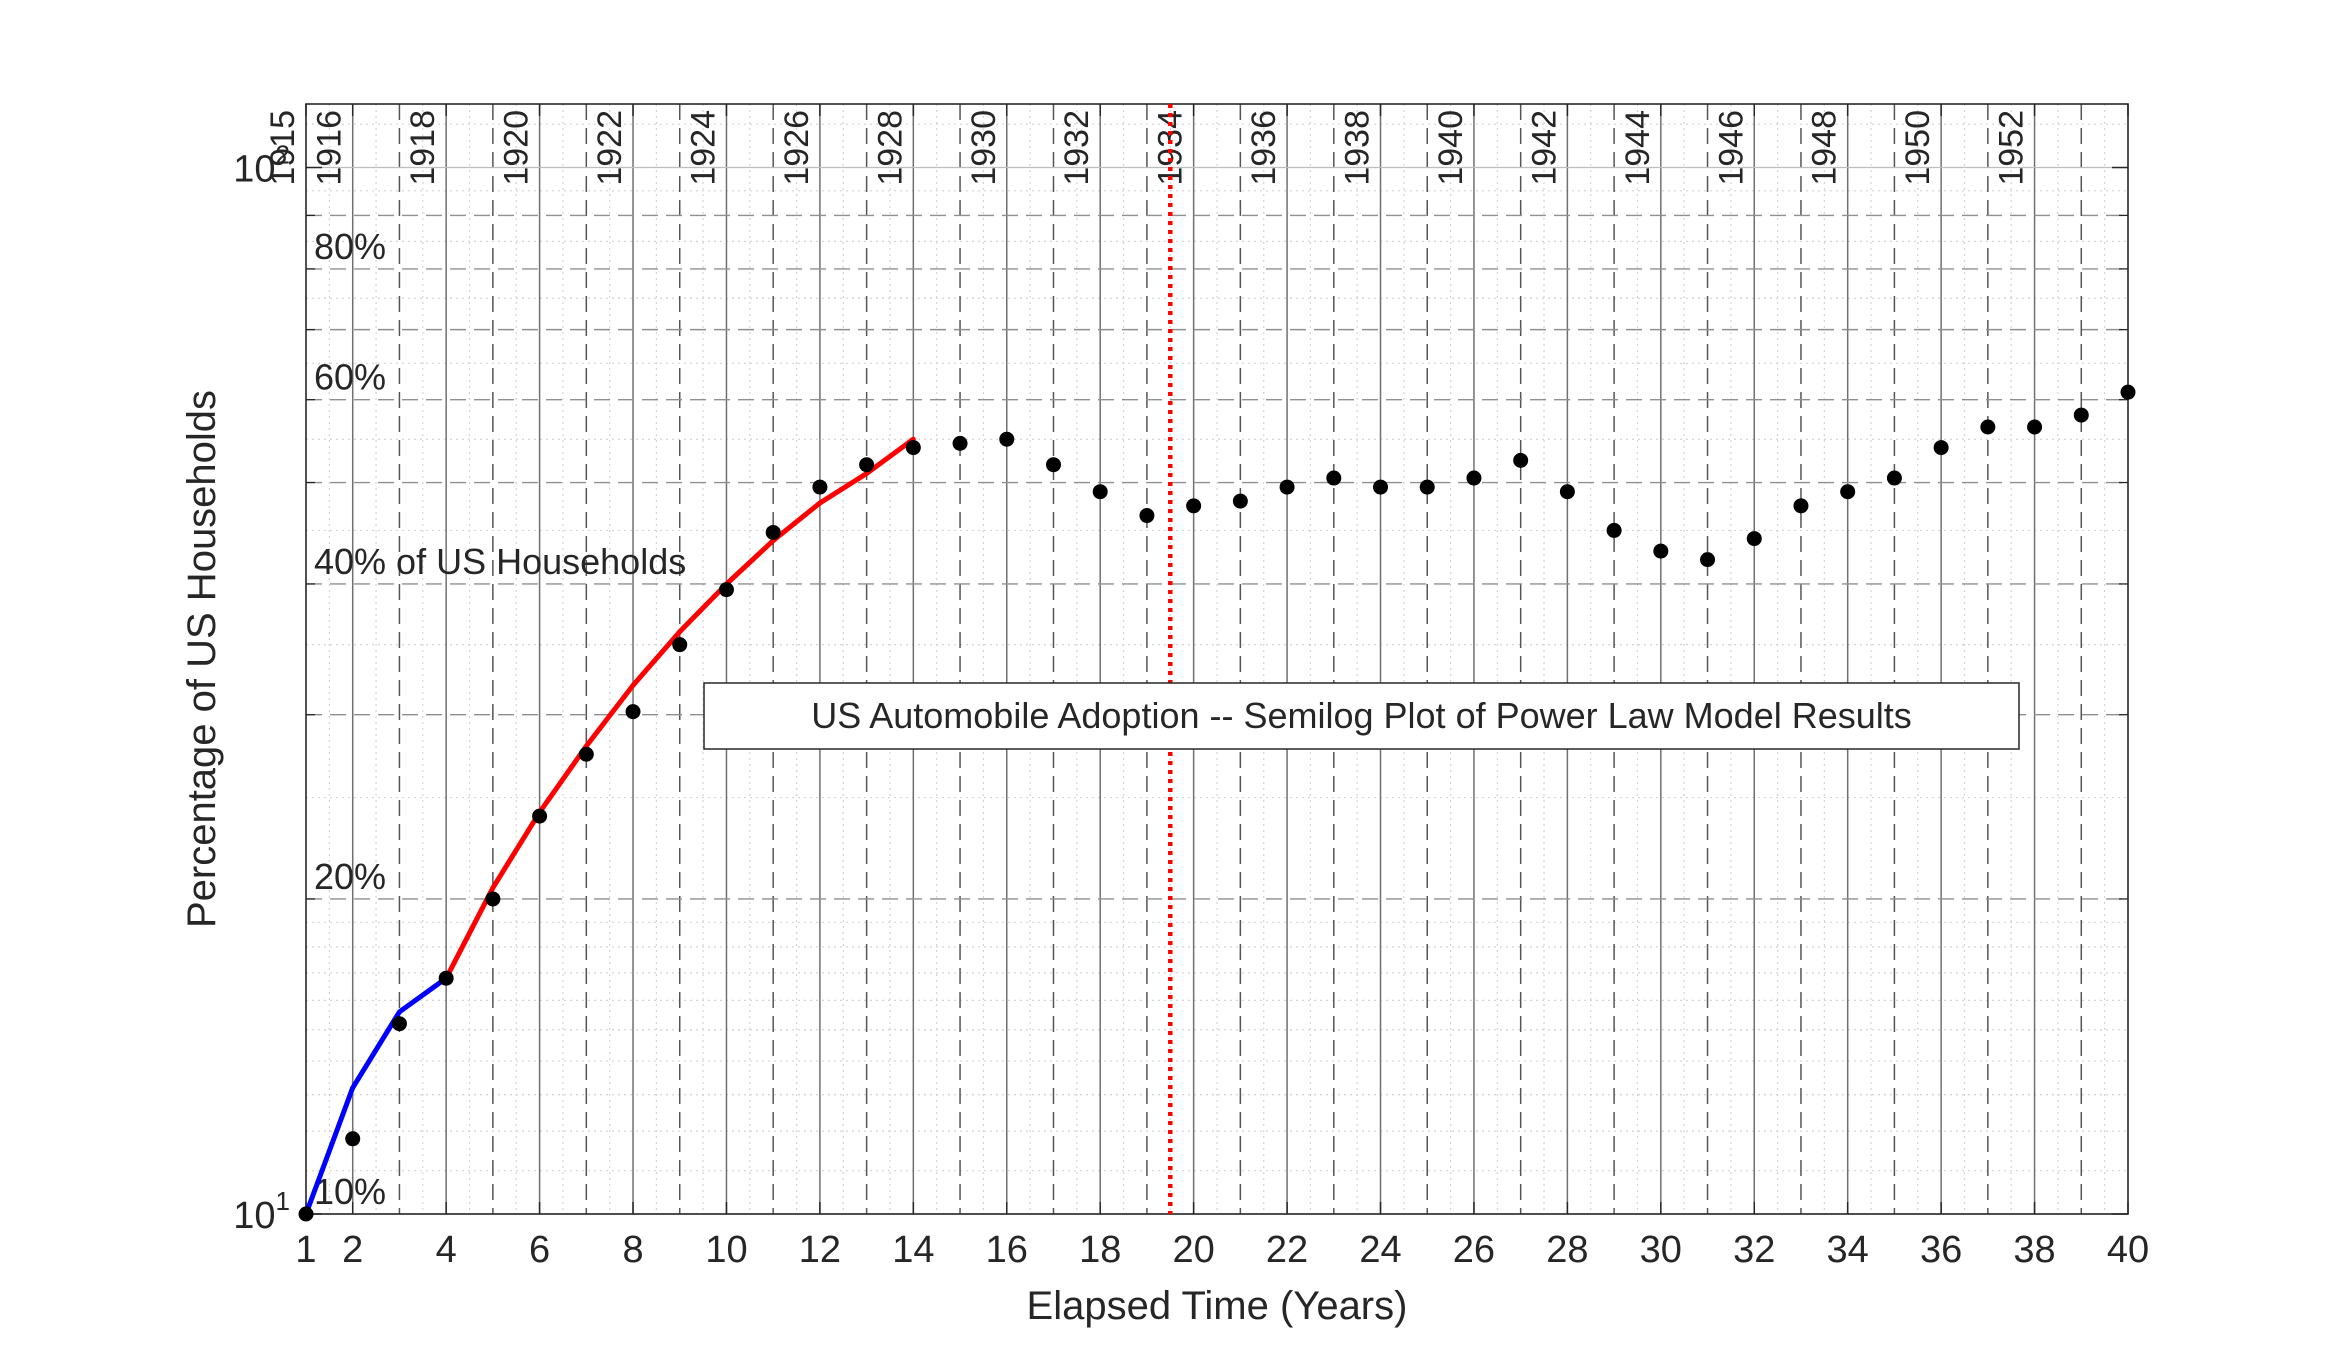  I want to click on year-label: 1952, so click(2012, 148).